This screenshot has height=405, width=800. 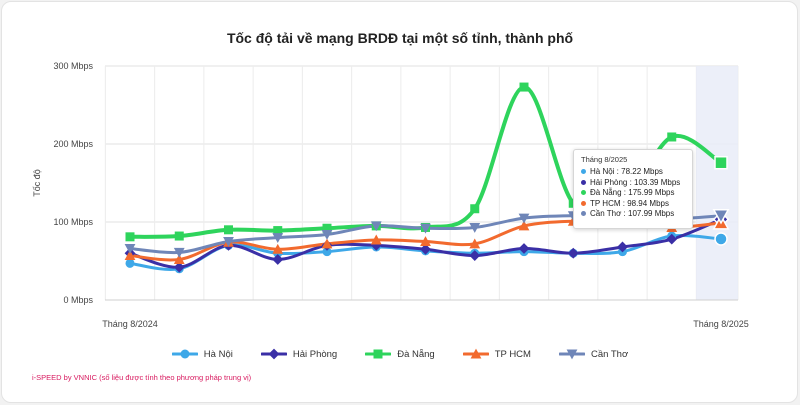 What do you see at coordinates (73, 222) in the screenshot?
I see `y-tick-label: 100 Mbps` at bounding box center [73, 222].